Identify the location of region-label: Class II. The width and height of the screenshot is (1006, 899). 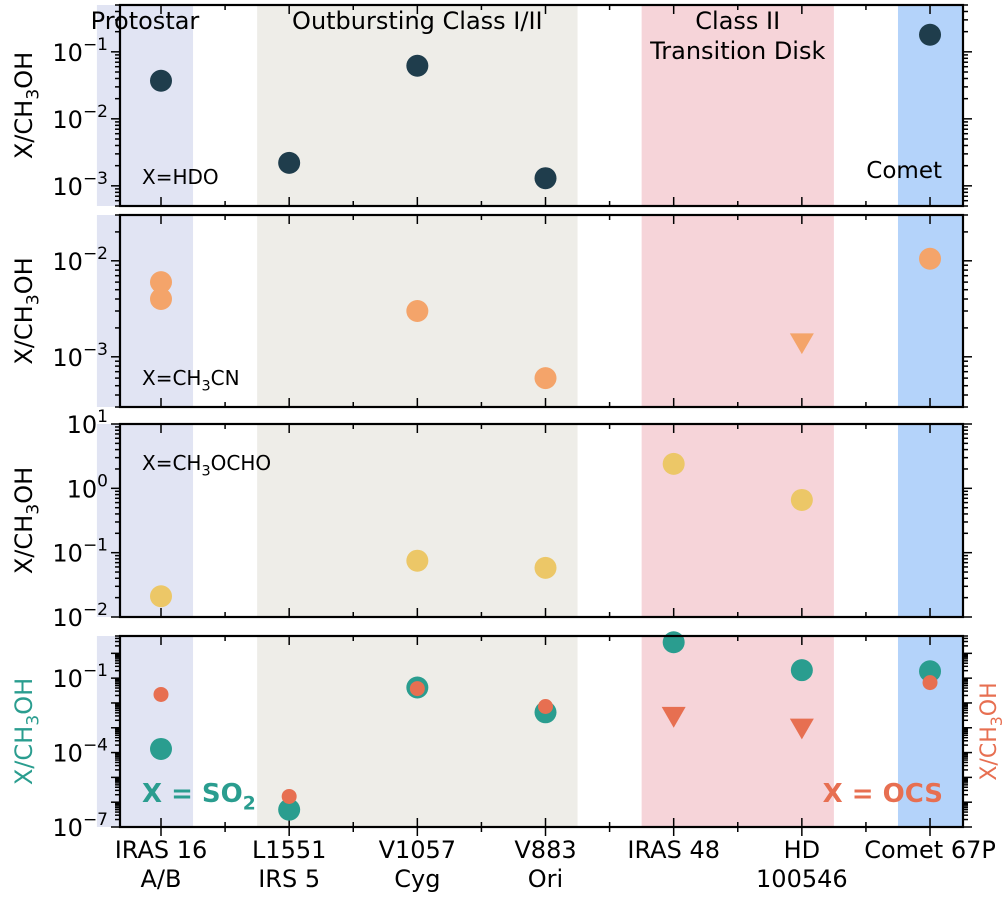
(737, 21).